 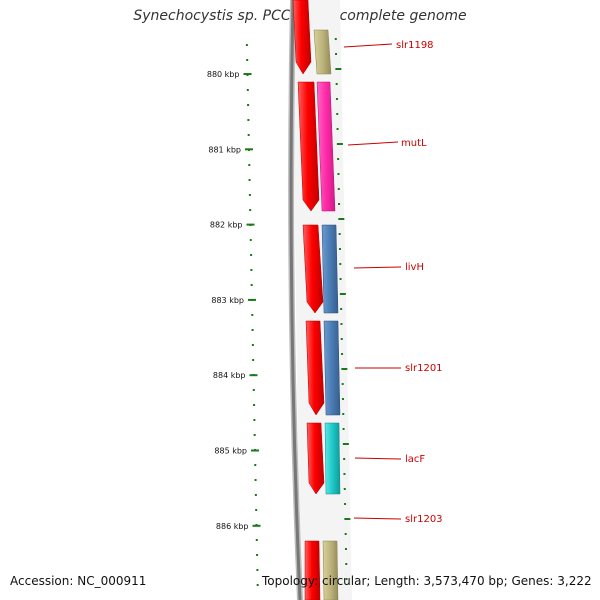 What do you see at coordinates (232, 526) in the screenshot?
I see `ruler-tick-label: 886 kbp` at bounding box center [232, 526].